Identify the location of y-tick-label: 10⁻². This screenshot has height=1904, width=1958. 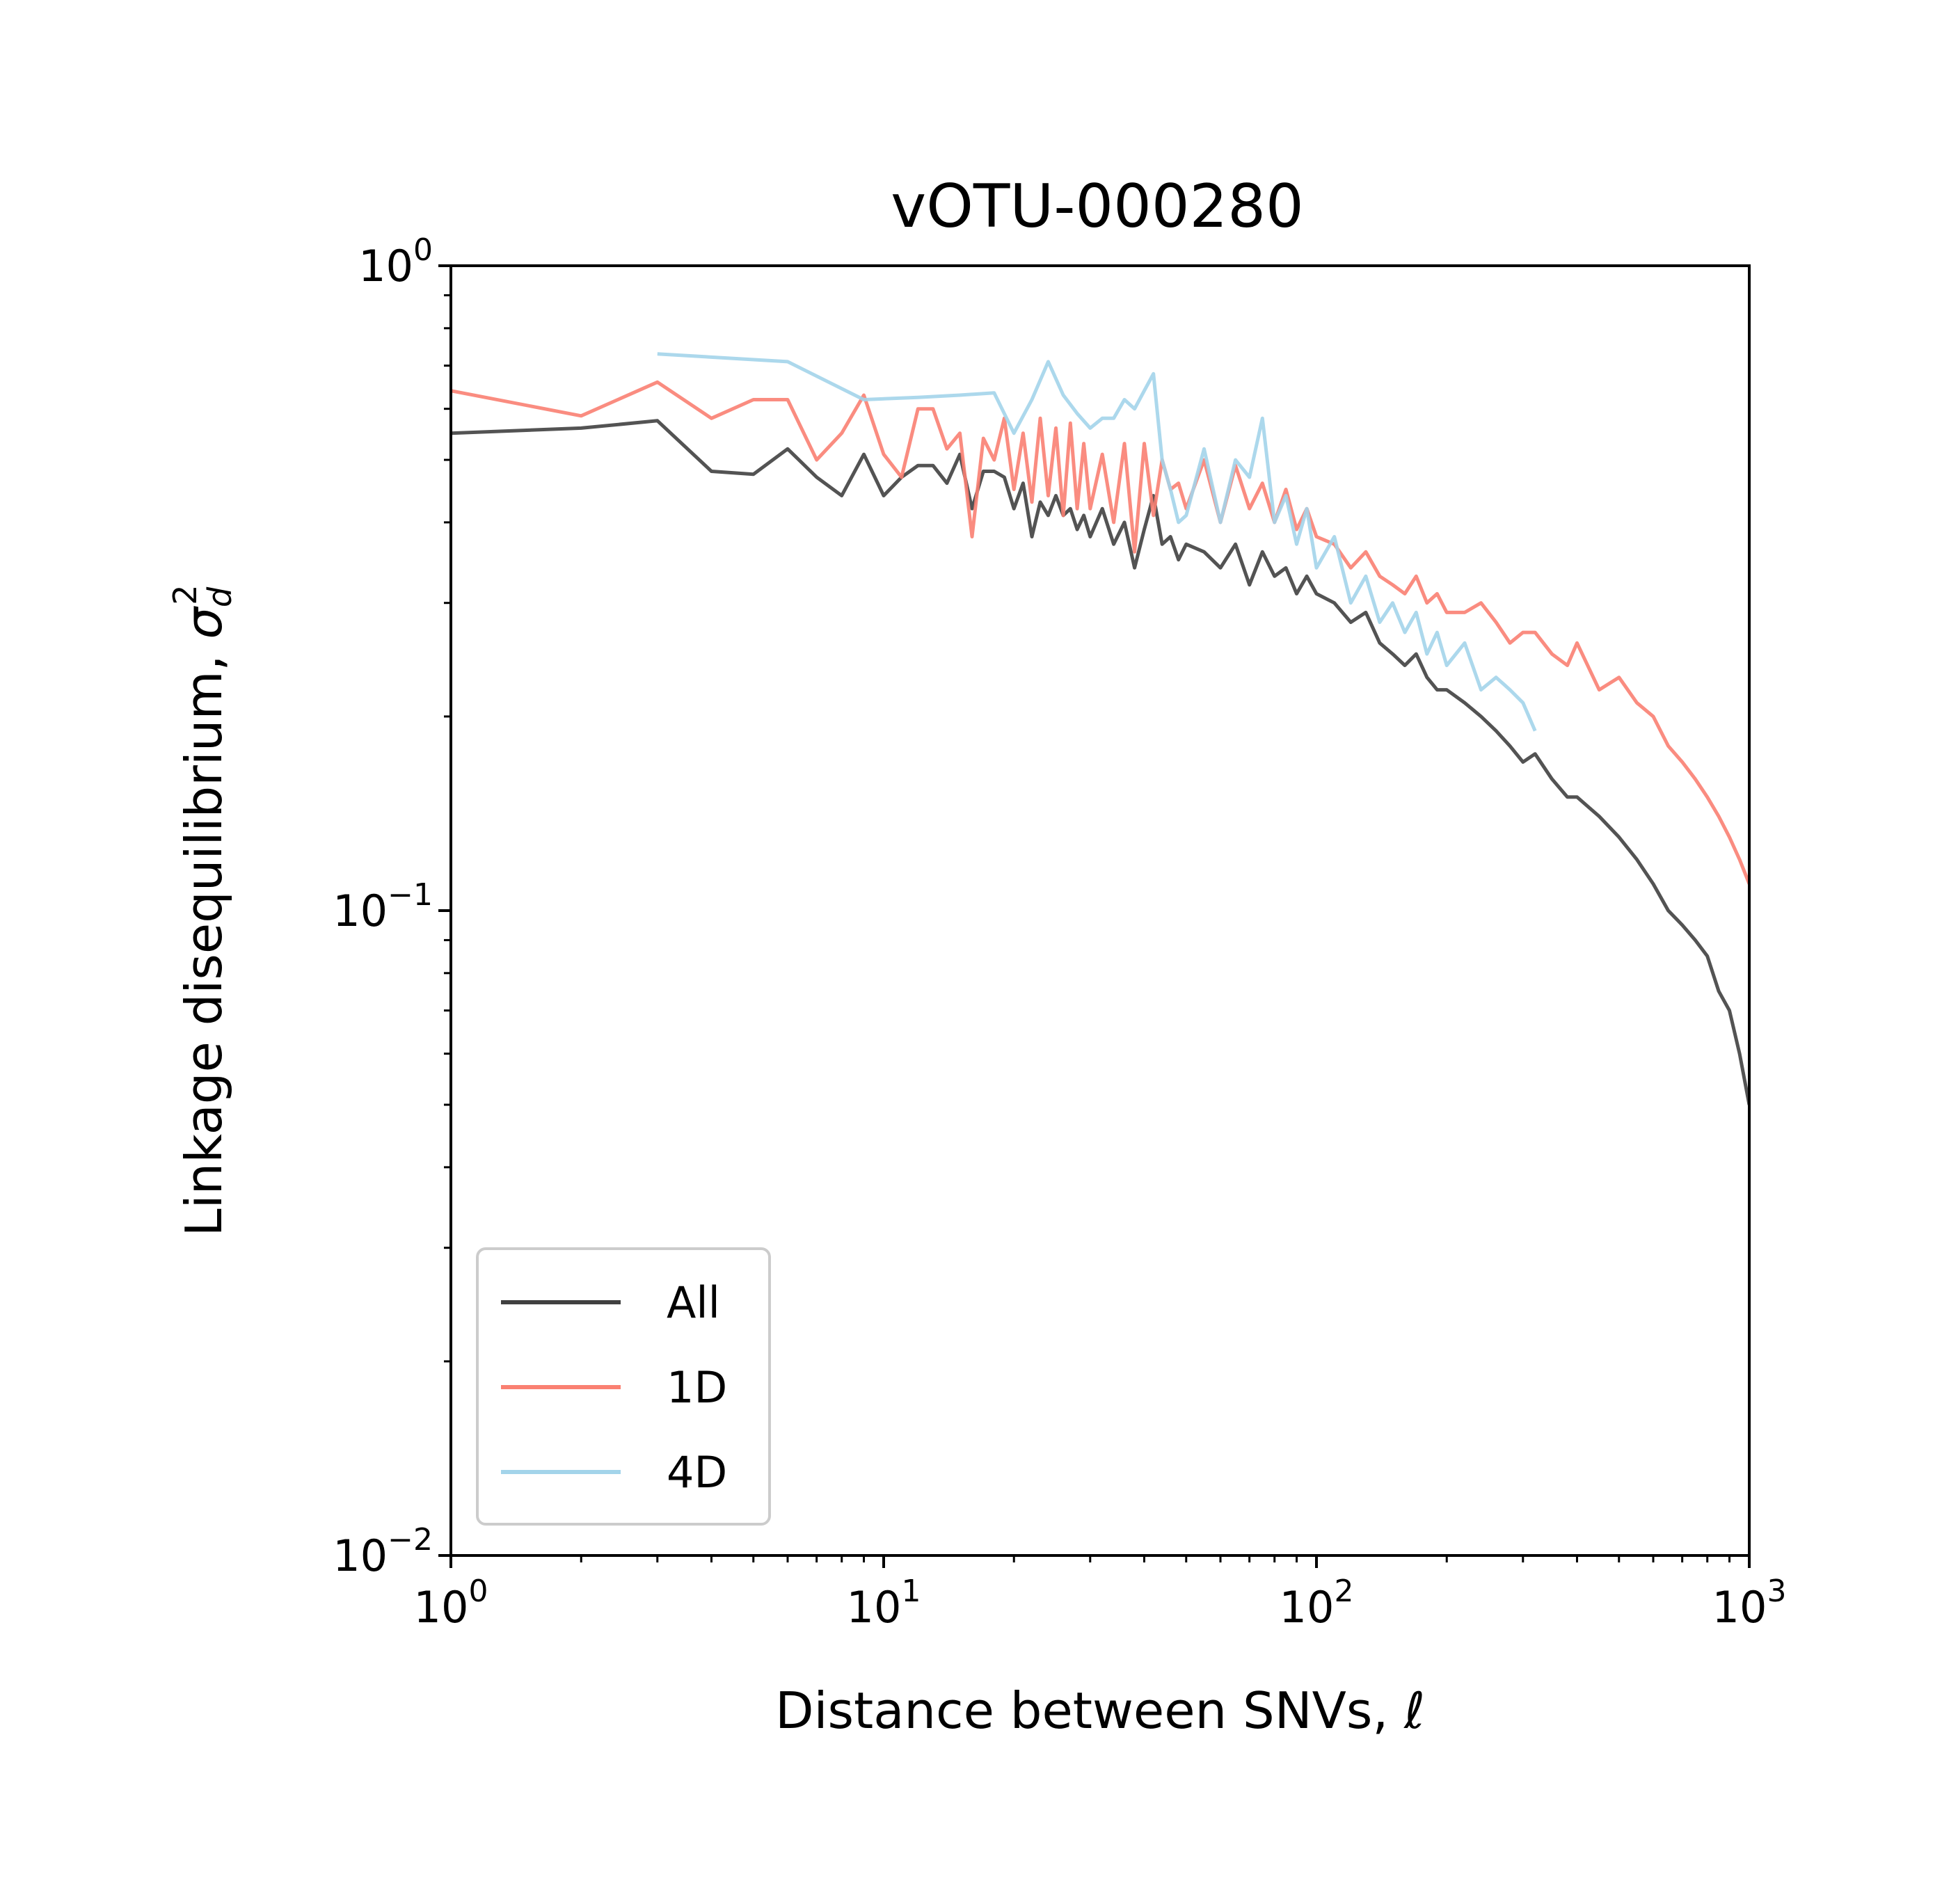
(383, 1551).